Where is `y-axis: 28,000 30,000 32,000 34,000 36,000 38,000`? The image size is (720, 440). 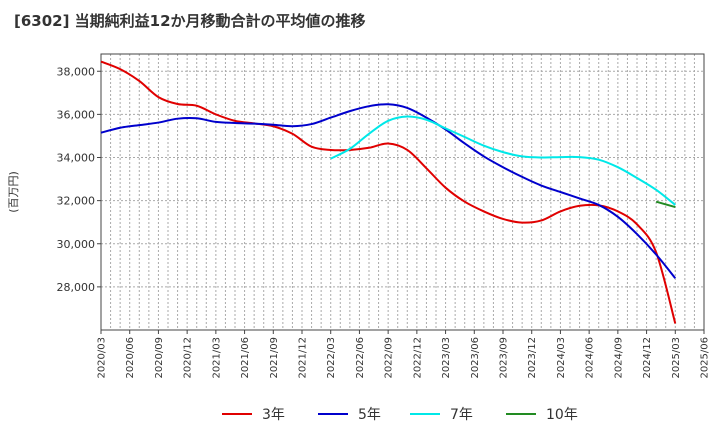
y-axis: 28,000 30,000 32,000 34,000 36,000 38,000 is located at coordinates (79, 179).